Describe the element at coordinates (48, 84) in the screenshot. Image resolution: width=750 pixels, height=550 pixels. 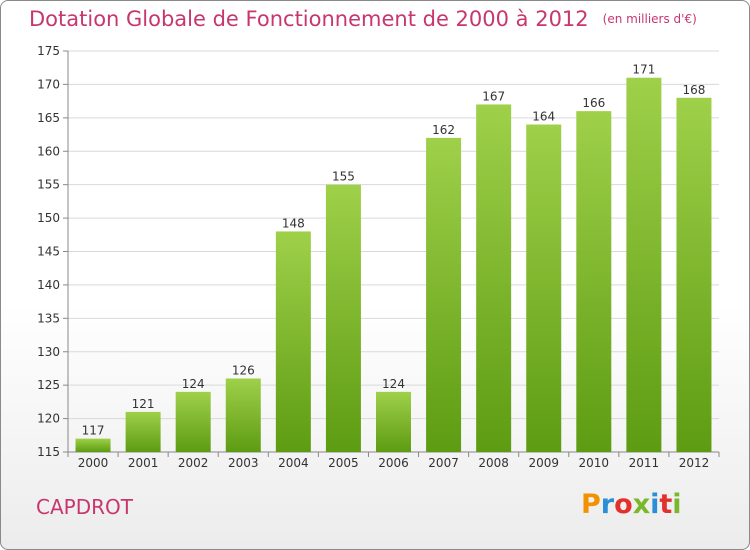
I see `y-tick-label: 170` at that location.